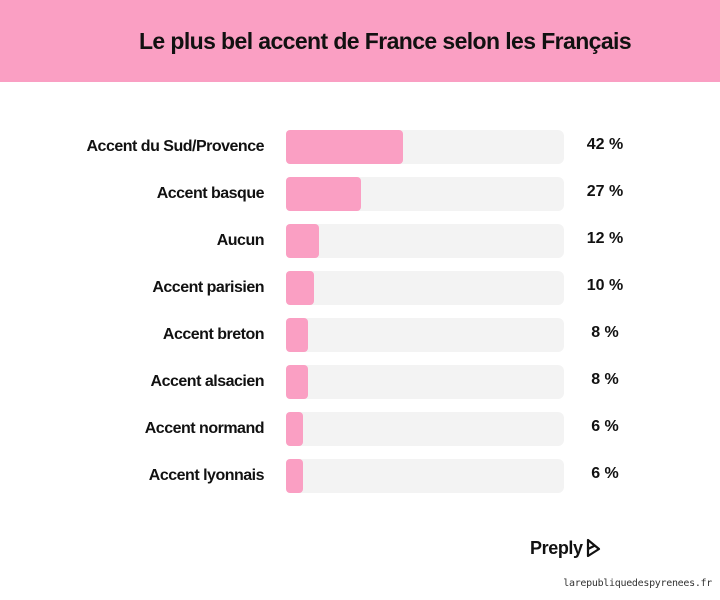  Describe the element at coordinates (605, 144) in the screenshot. I see `value-label: 42 %` at that location.